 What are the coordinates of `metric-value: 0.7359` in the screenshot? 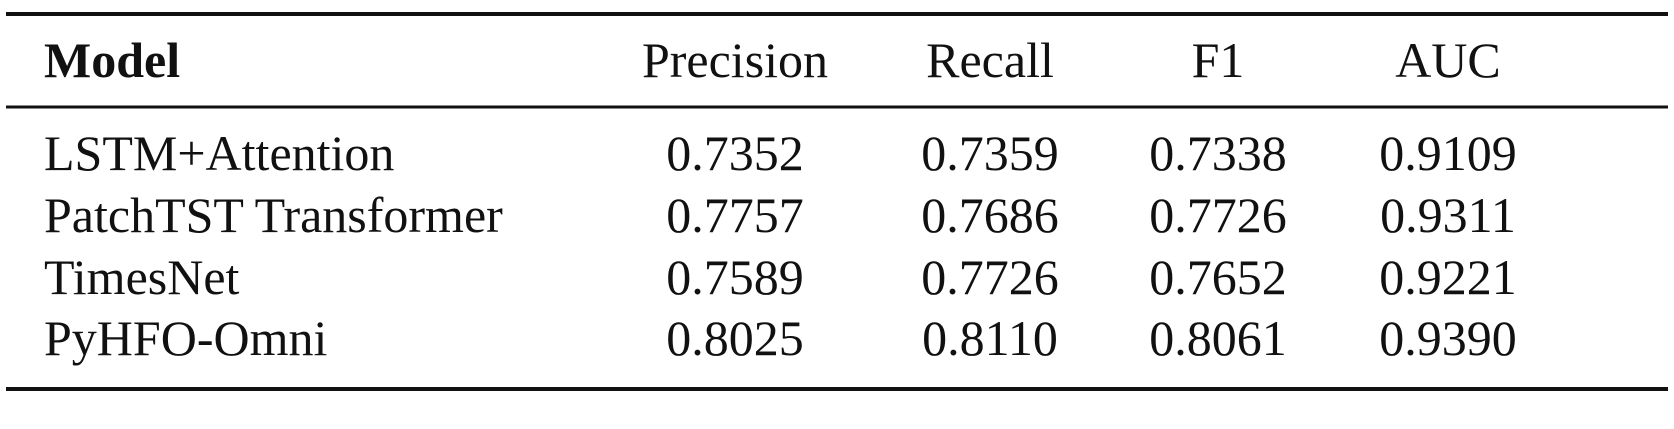 It's located at (990, 153).